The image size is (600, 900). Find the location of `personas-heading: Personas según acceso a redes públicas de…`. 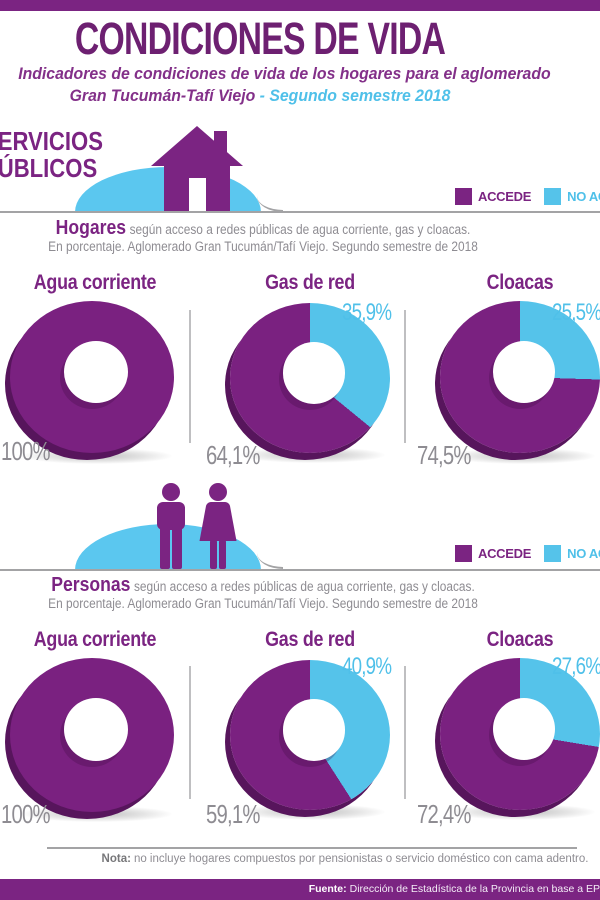

personas-heading: Personas según acceso a redes públicas de… is located at coordinates (263, 593).